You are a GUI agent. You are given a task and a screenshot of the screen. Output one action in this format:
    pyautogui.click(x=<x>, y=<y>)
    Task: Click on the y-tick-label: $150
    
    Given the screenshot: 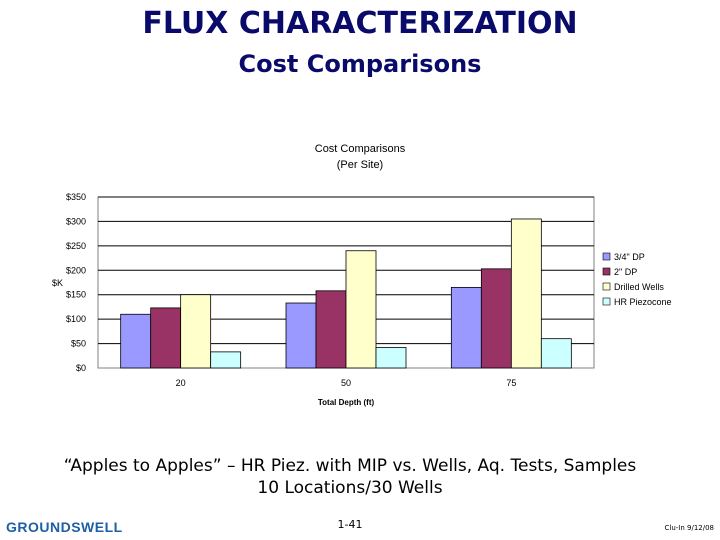 What is the action you would take?
    pyautogui.click(x=76, y=295)
    